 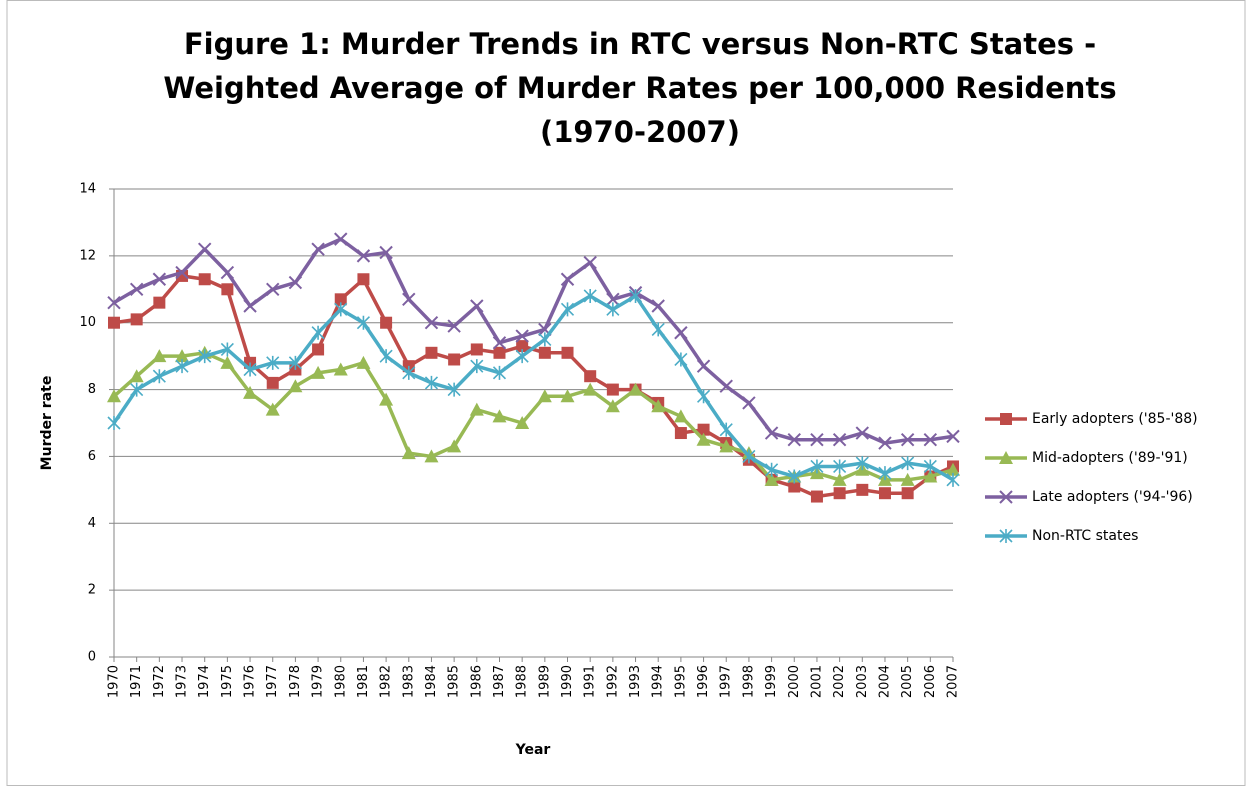 I want to click on y-tick-label: 10, so click(x=87, y=322).